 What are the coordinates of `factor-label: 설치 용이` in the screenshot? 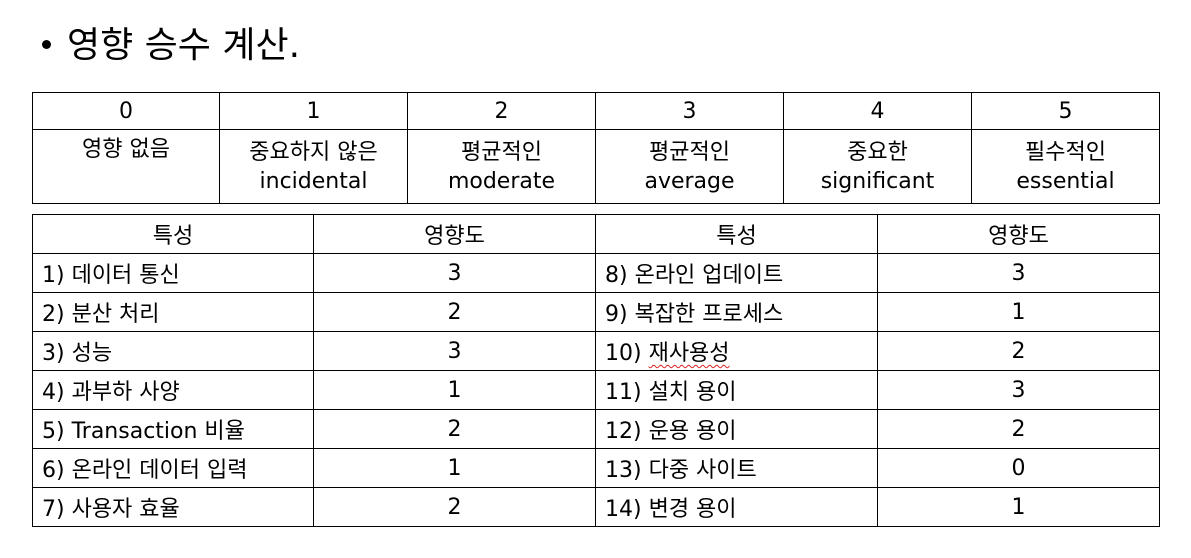 It's located at (692, 392).